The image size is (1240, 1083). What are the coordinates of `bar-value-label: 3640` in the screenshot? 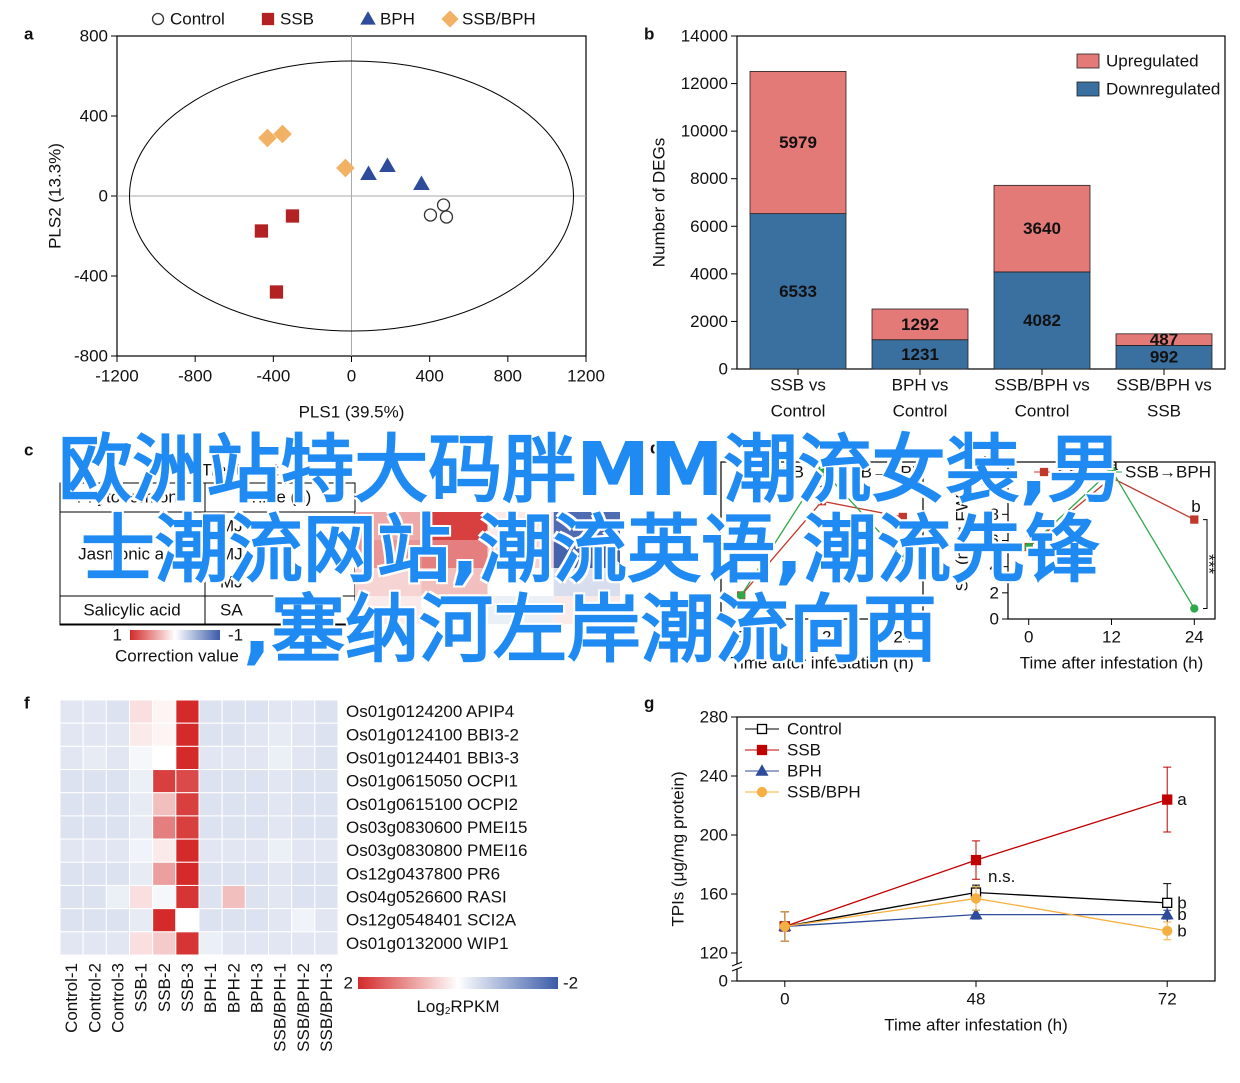 It's located at (1042, 228).